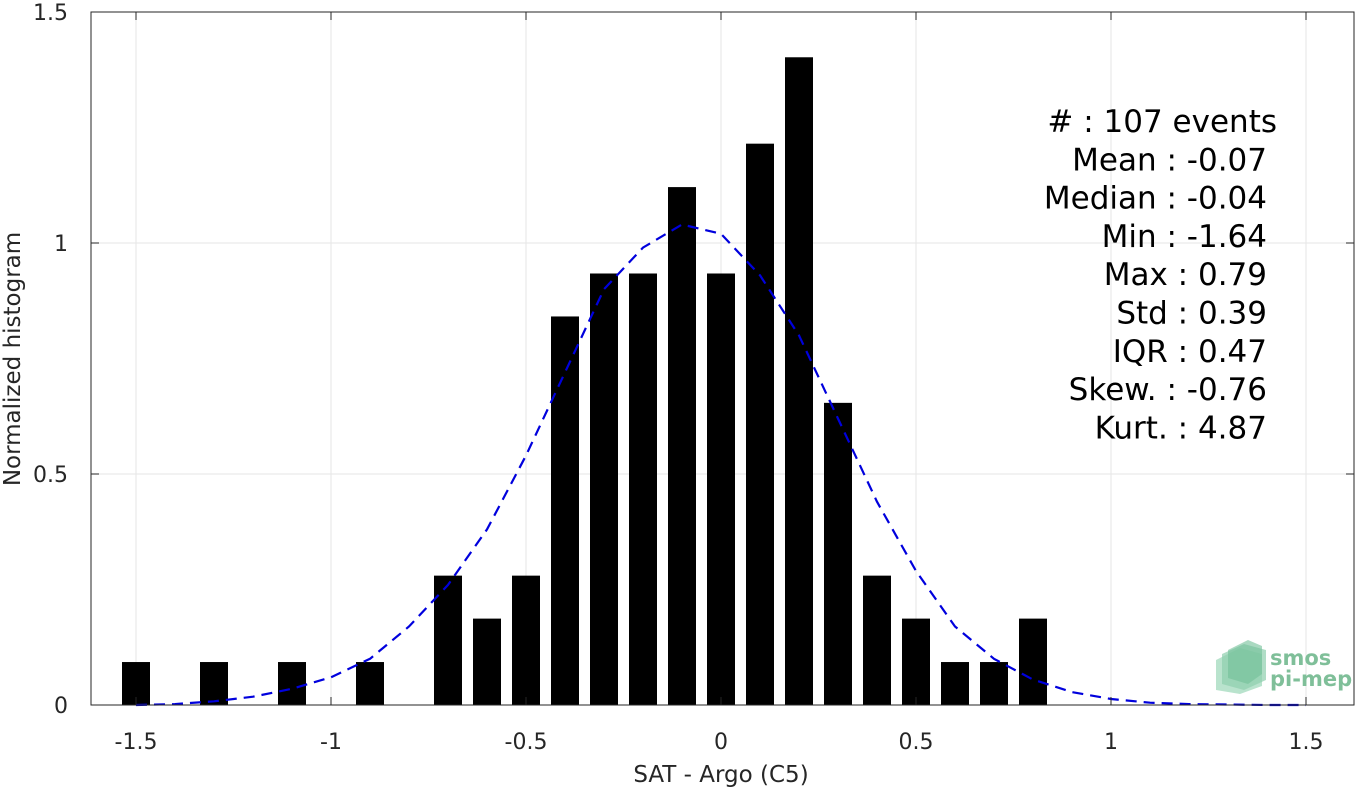 This screenshot has width=1367, height=787. Describe the element at coordinates (916, 742) in the screenshot. I see `x-tick-label-4: 0.5` at that location.